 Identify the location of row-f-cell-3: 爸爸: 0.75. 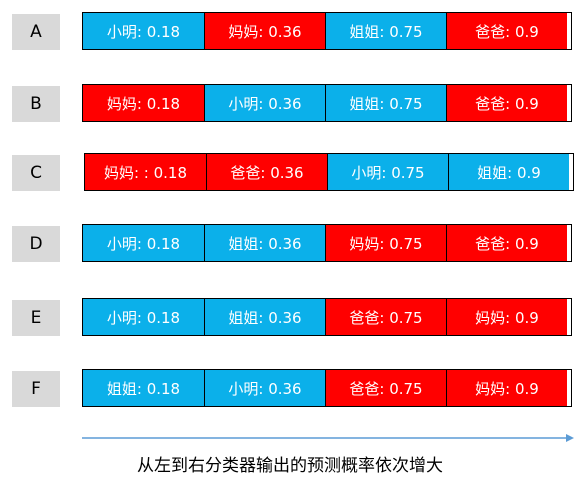
(385, 388).